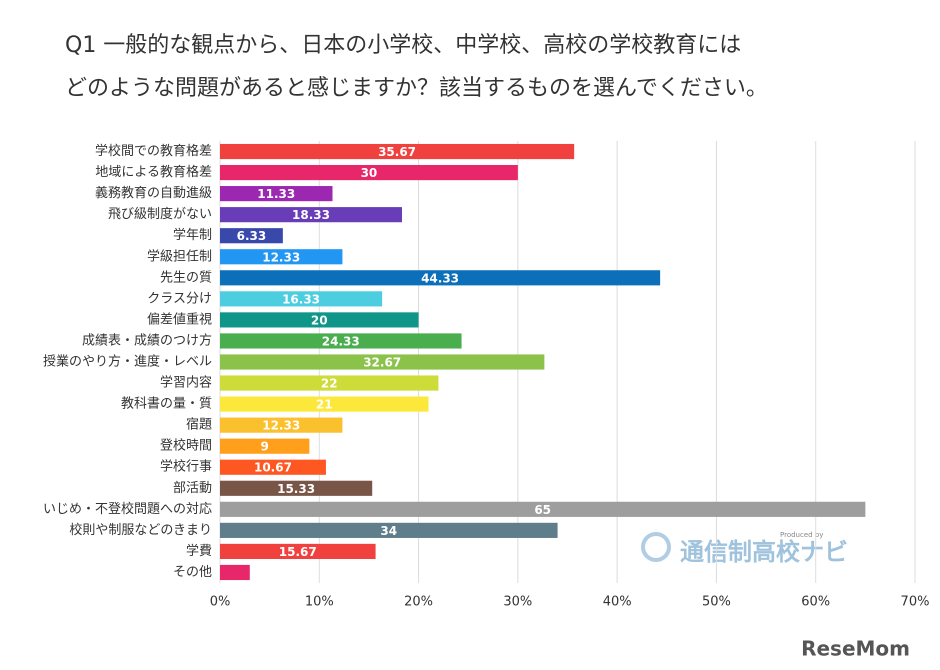  I want to click on chart-subtitle: どのような問題があると感じますか？該当するものを選んでください。, so click(416, 88).